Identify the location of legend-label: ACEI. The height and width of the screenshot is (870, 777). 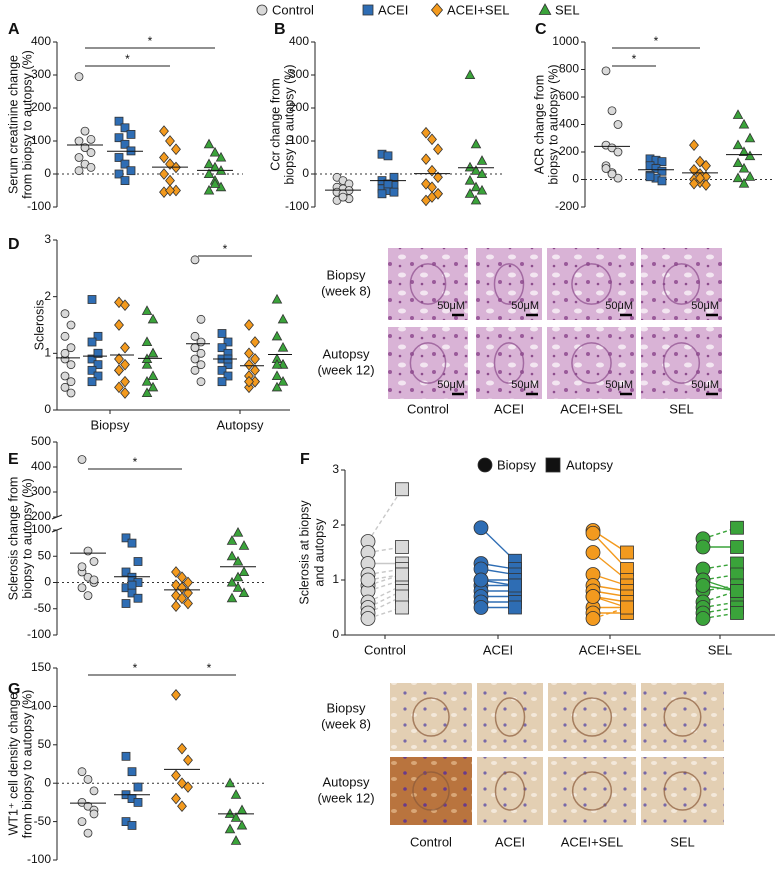
(393, 9).